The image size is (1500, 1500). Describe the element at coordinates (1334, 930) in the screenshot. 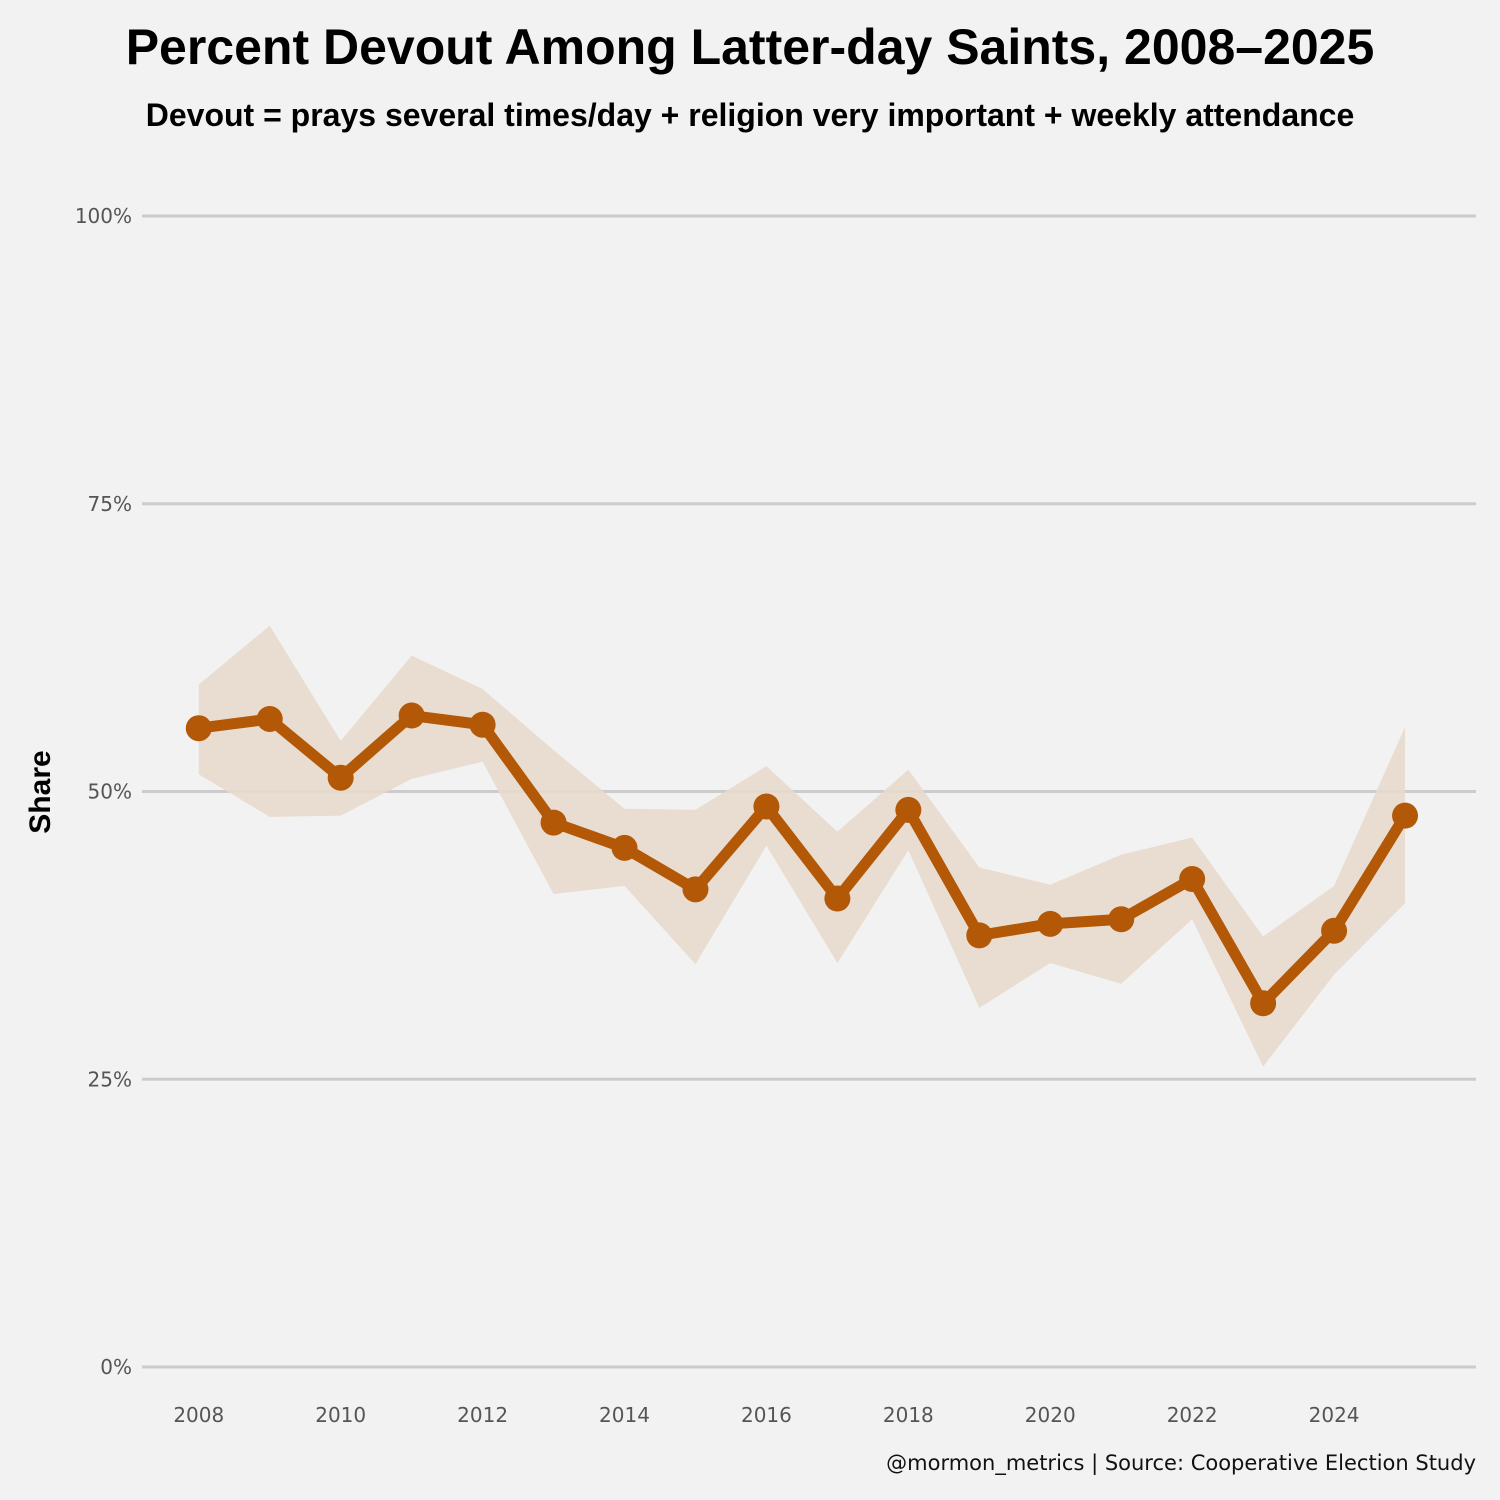

I see `data-point-2024` at that location.